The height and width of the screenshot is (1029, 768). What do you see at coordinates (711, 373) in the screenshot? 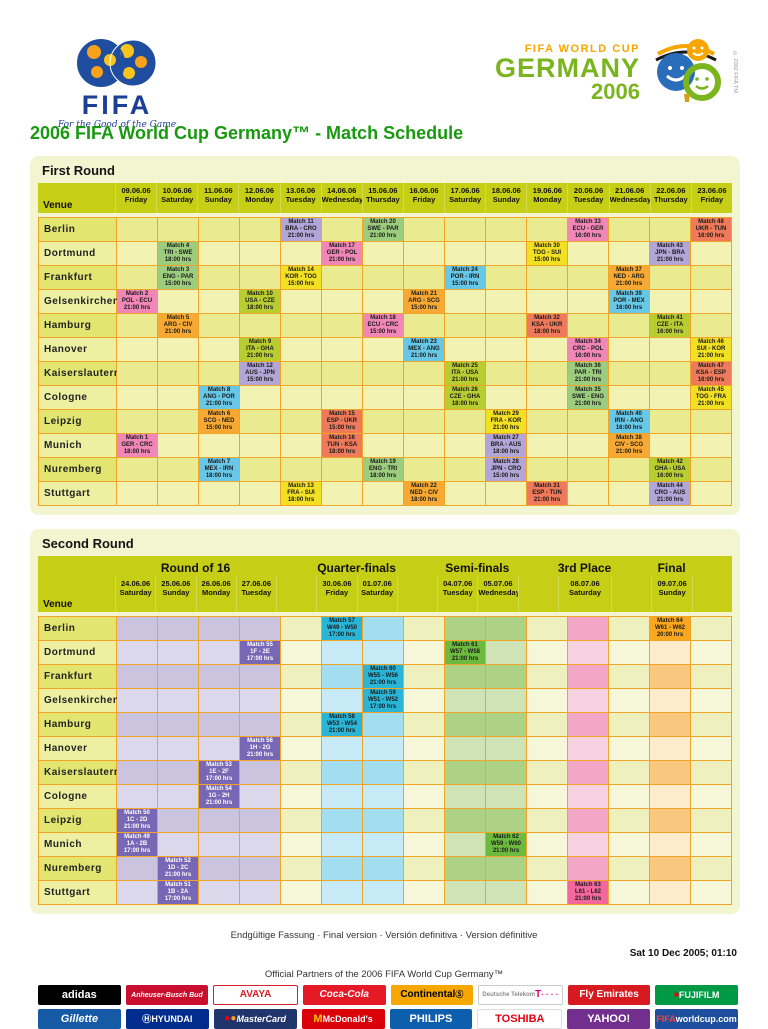
I see `match-teams: KSA - ESP` at bounding box center [711, 373].